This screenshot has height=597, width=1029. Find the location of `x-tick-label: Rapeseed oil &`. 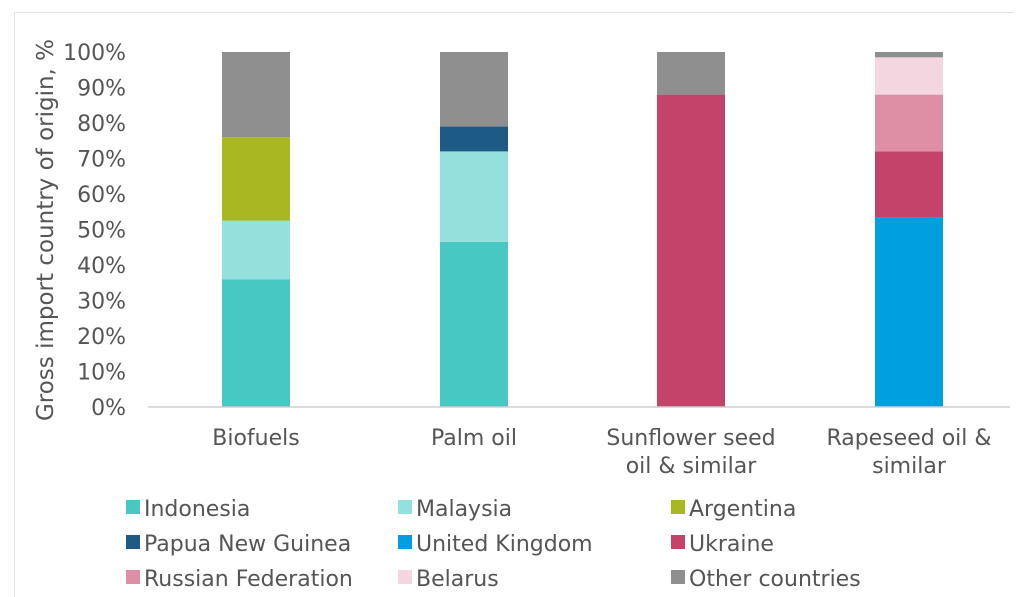

x-tick-label: Rapeseed oil & is located at coordinates (908, 438).